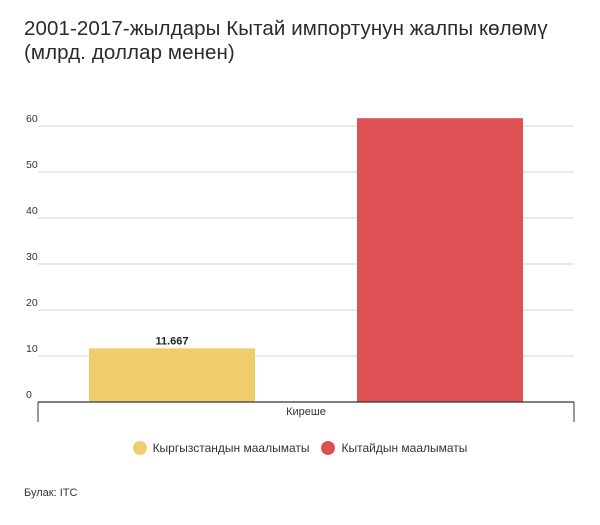 The height and width of the screenshot is (525, 600). I want to click on y-axis-ticks: 0 10 20 30 40 50 60, so click(32, 257).